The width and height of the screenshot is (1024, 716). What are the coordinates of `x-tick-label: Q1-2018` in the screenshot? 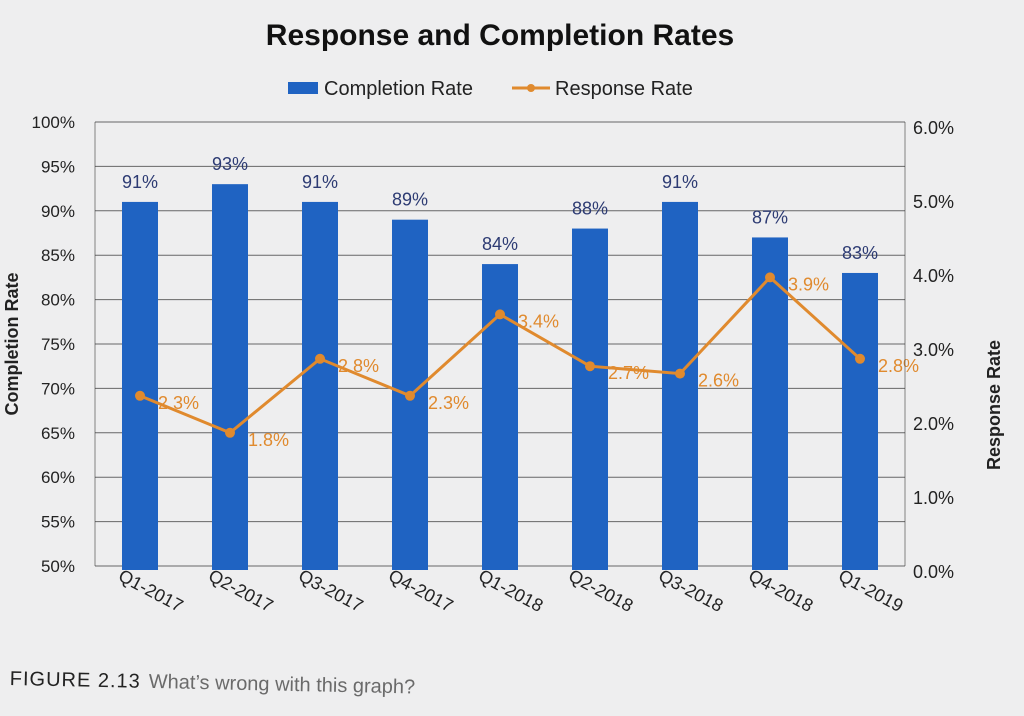 It's located at (510, 590).